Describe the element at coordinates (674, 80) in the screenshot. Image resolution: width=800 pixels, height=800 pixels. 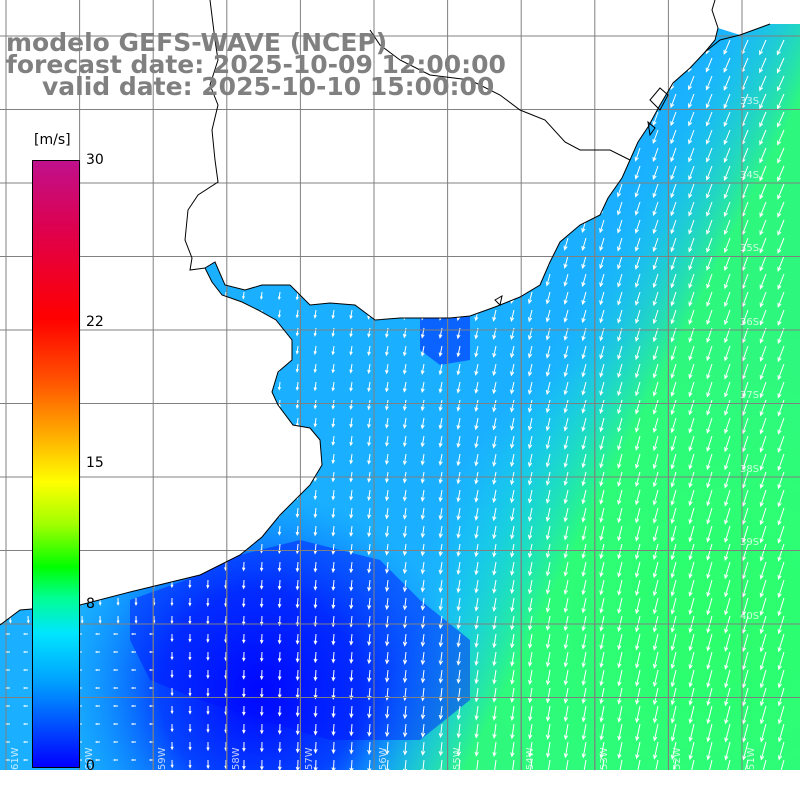
I see `brazil-coast` at that location.